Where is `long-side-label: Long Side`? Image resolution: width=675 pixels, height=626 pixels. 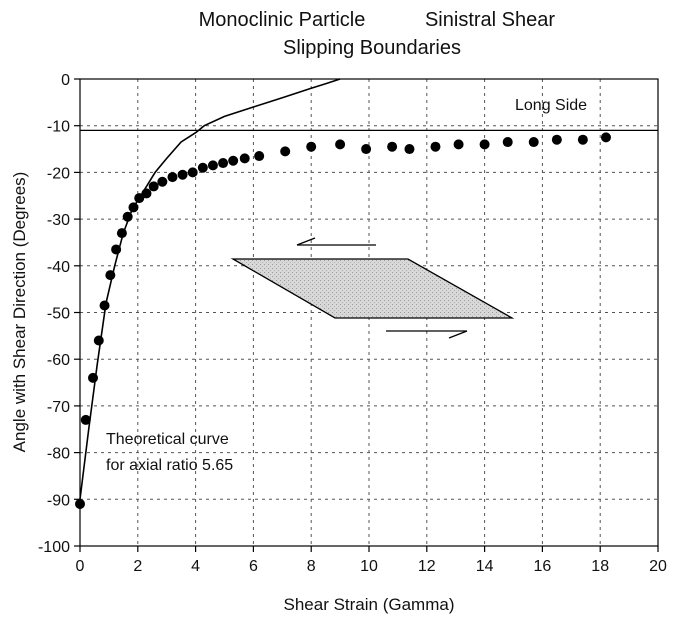
long-side-label: Long Side is located at coordinates (551, 105).